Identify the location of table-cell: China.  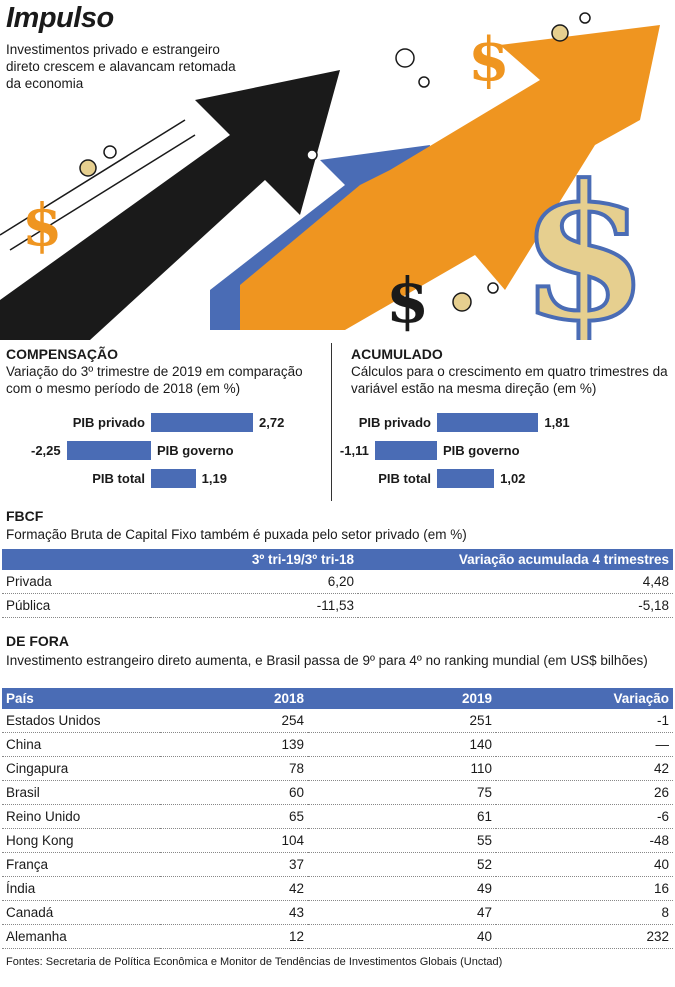
(81, 744).